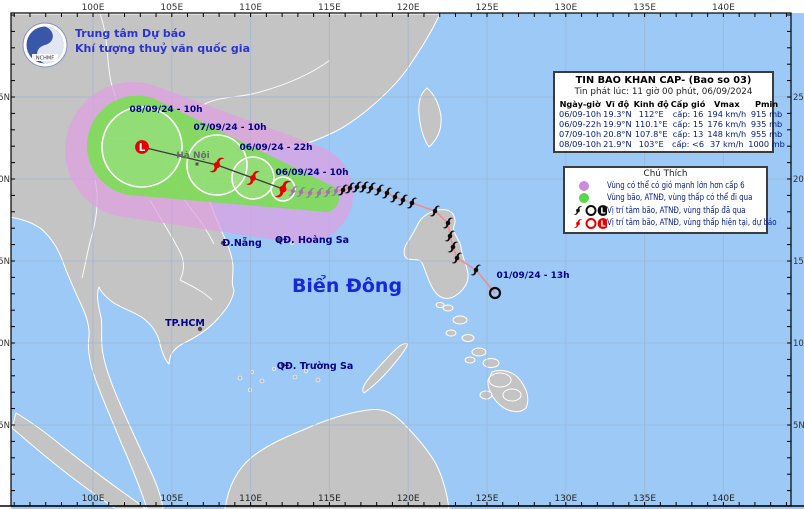 This screenshot has height=509, width=804. I want to click on forecast-cell: 21.9°N, so click(617, 144).